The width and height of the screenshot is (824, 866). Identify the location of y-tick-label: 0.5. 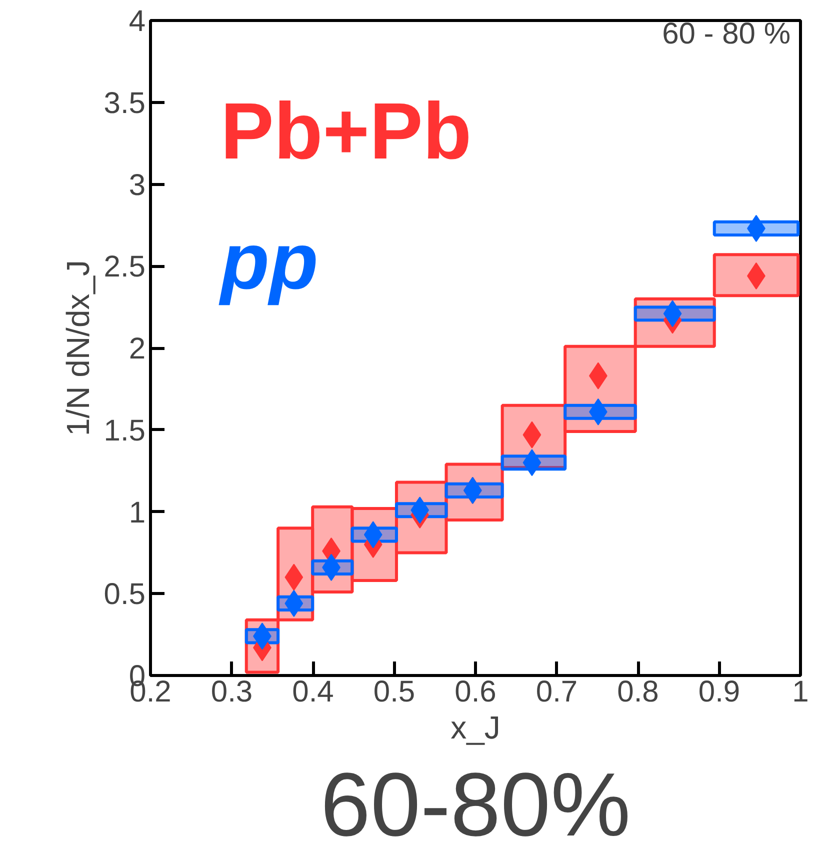
(125, 595).